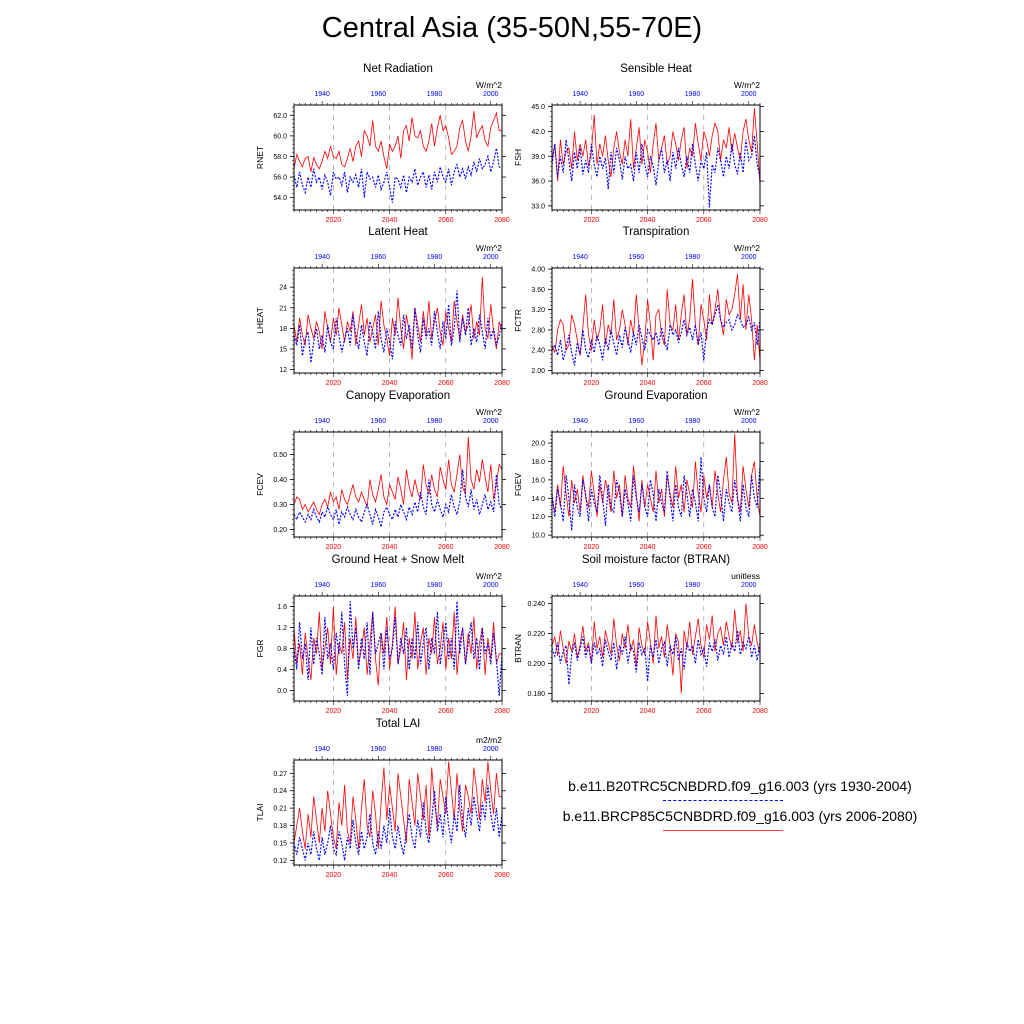 The width and height of the screenshot is (1024, 1024). I want to click on y-tick-label: 2.00, so click(538, 371).